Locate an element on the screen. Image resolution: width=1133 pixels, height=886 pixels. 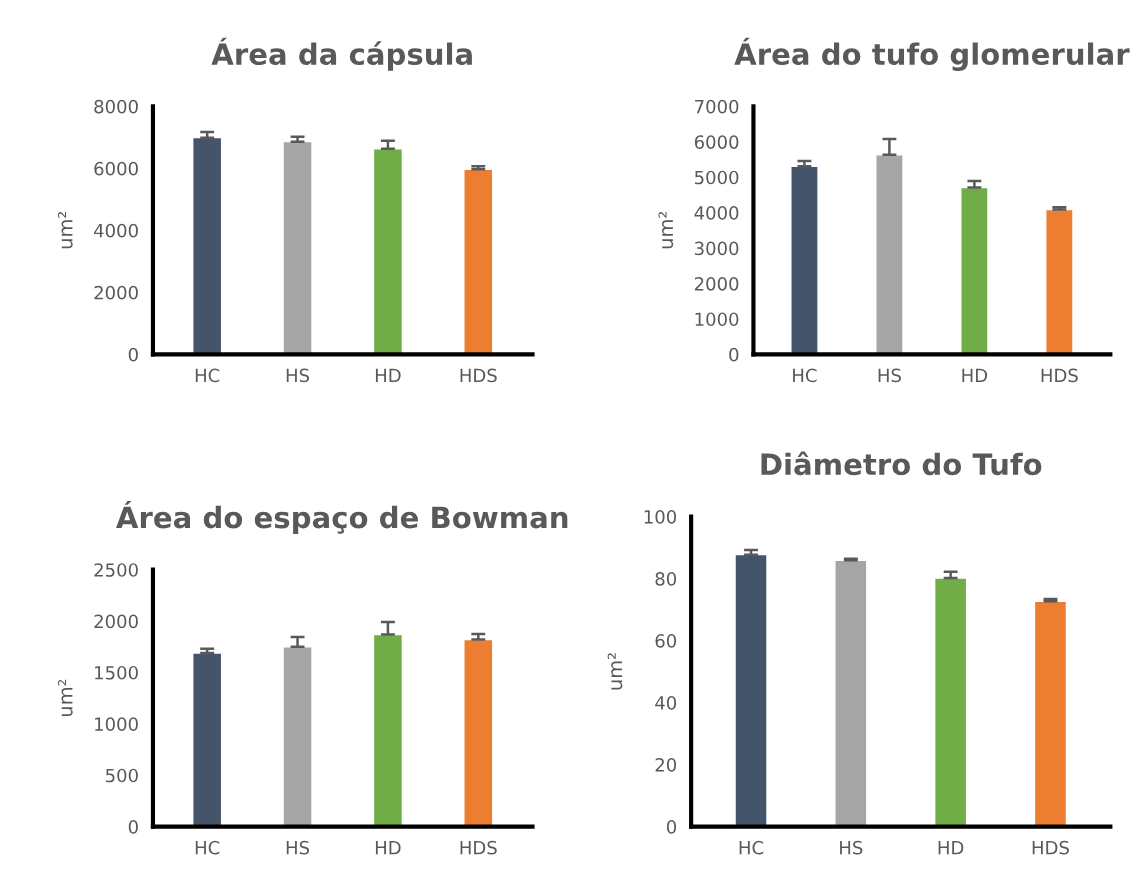
y-tick-label: 40 is located at coordinates (666, 703).